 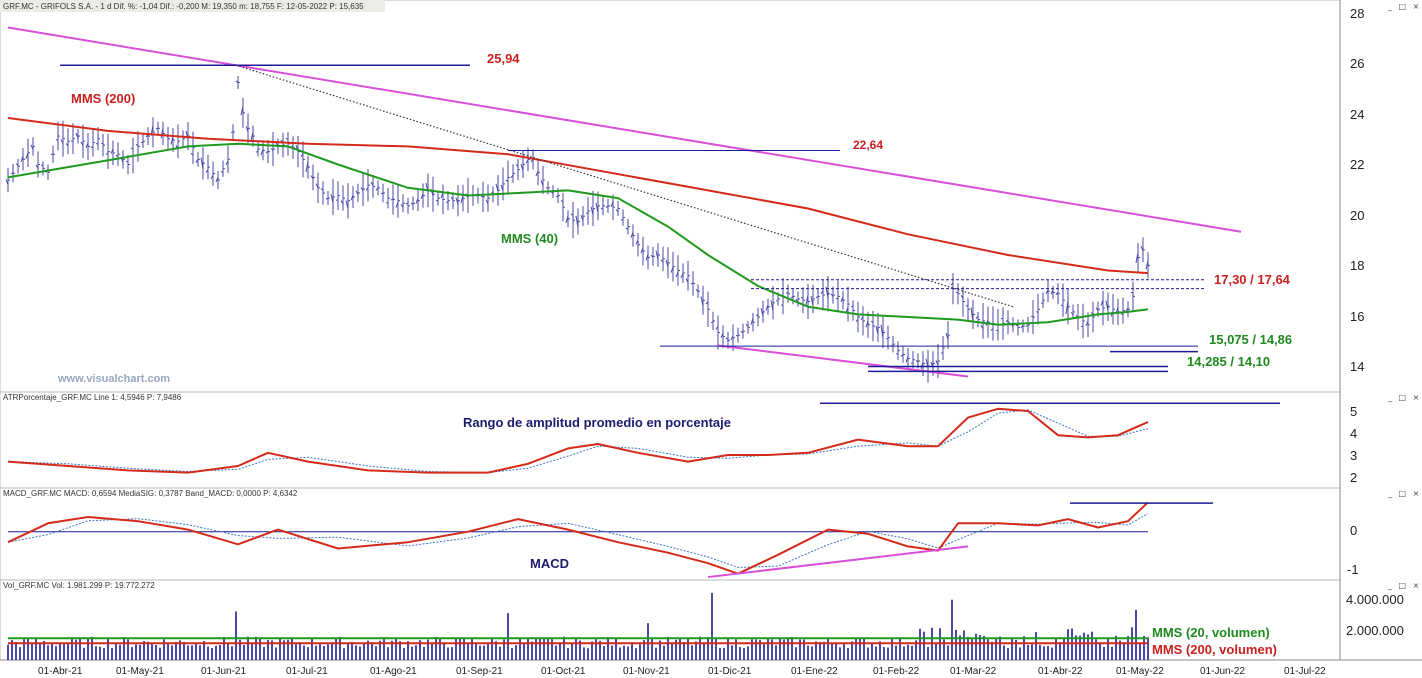 What do you see at coordinates (1252, 279) in the screenshot?
I see `annotation-resistance: 17,30 / 17,64` at bounding box center [1252, 279].